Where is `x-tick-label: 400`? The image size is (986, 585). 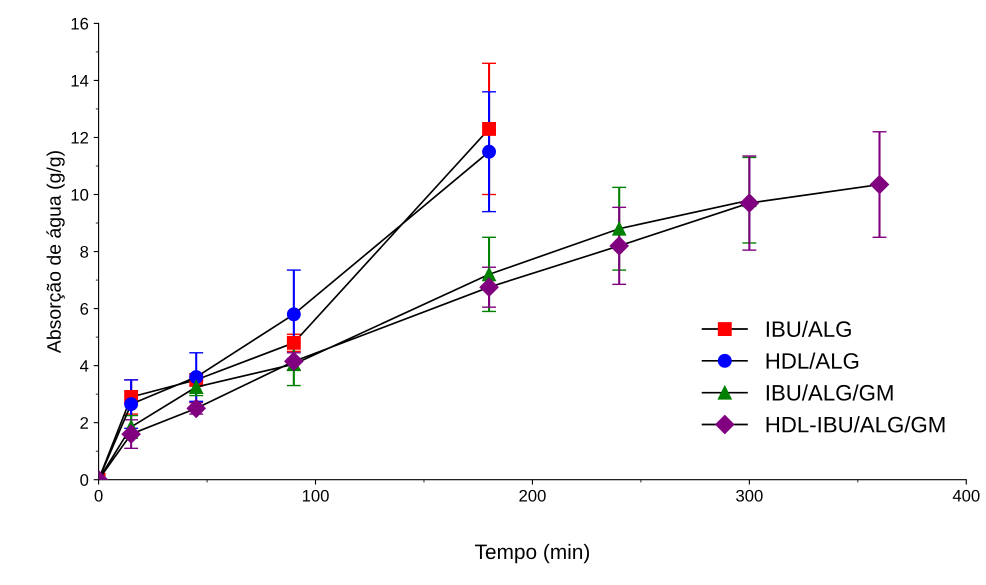
x-tick-label: 400 is located at coordinates (966, 496).